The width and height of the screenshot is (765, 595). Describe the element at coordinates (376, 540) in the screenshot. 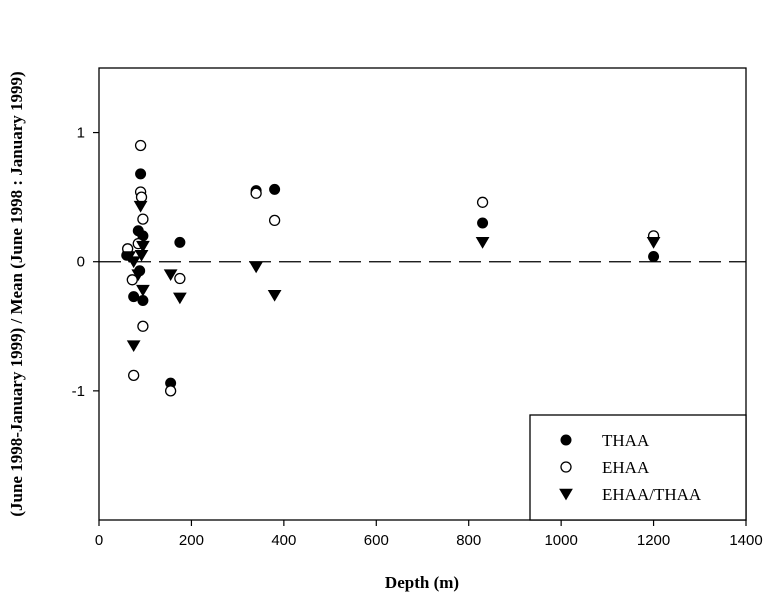

I see `x-tick-label: 600` at that location.